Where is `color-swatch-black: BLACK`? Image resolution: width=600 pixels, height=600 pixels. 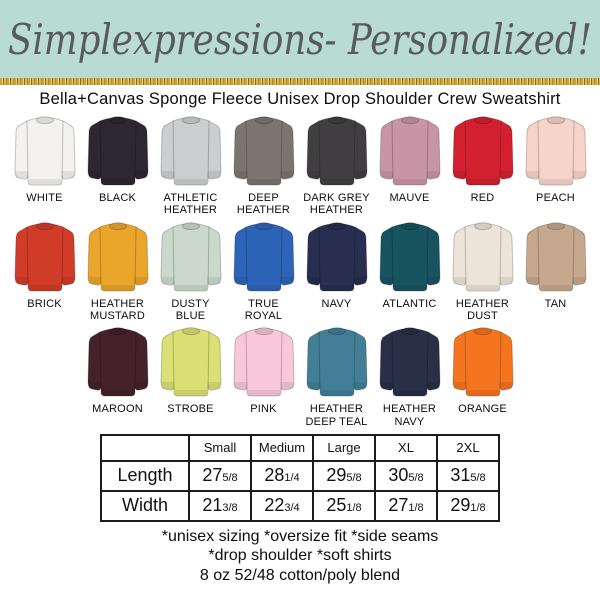
color-swatch-black: BLACK is located at coordinates (117, 165).